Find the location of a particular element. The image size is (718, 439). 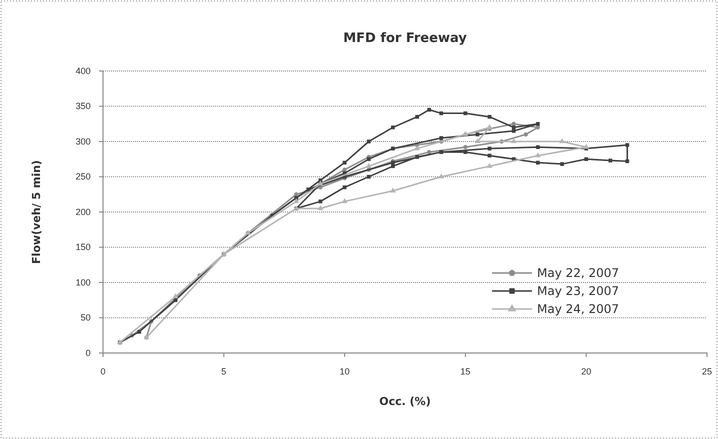

x-tick-label: 10 is located at coordinates (345, 371).